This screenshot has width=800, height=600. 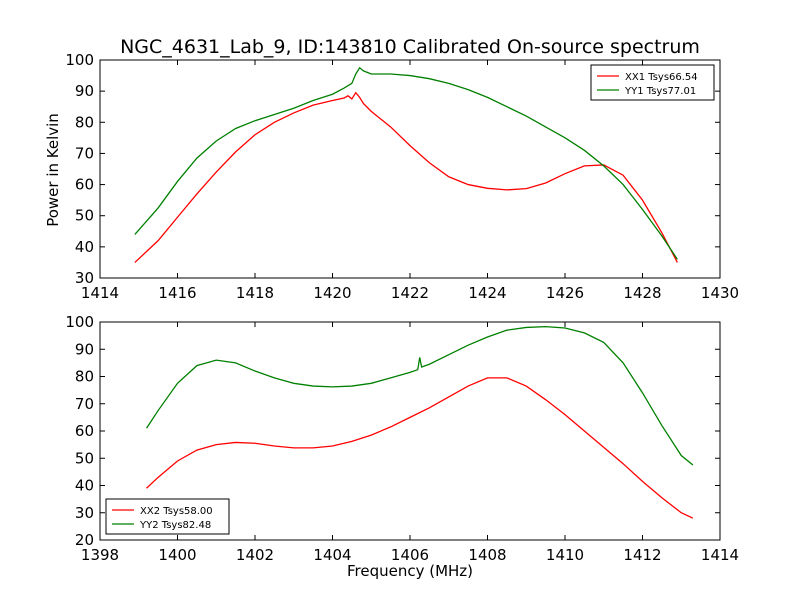 I want to click on x-tick-label: 1428, so click(x=642, y=293).